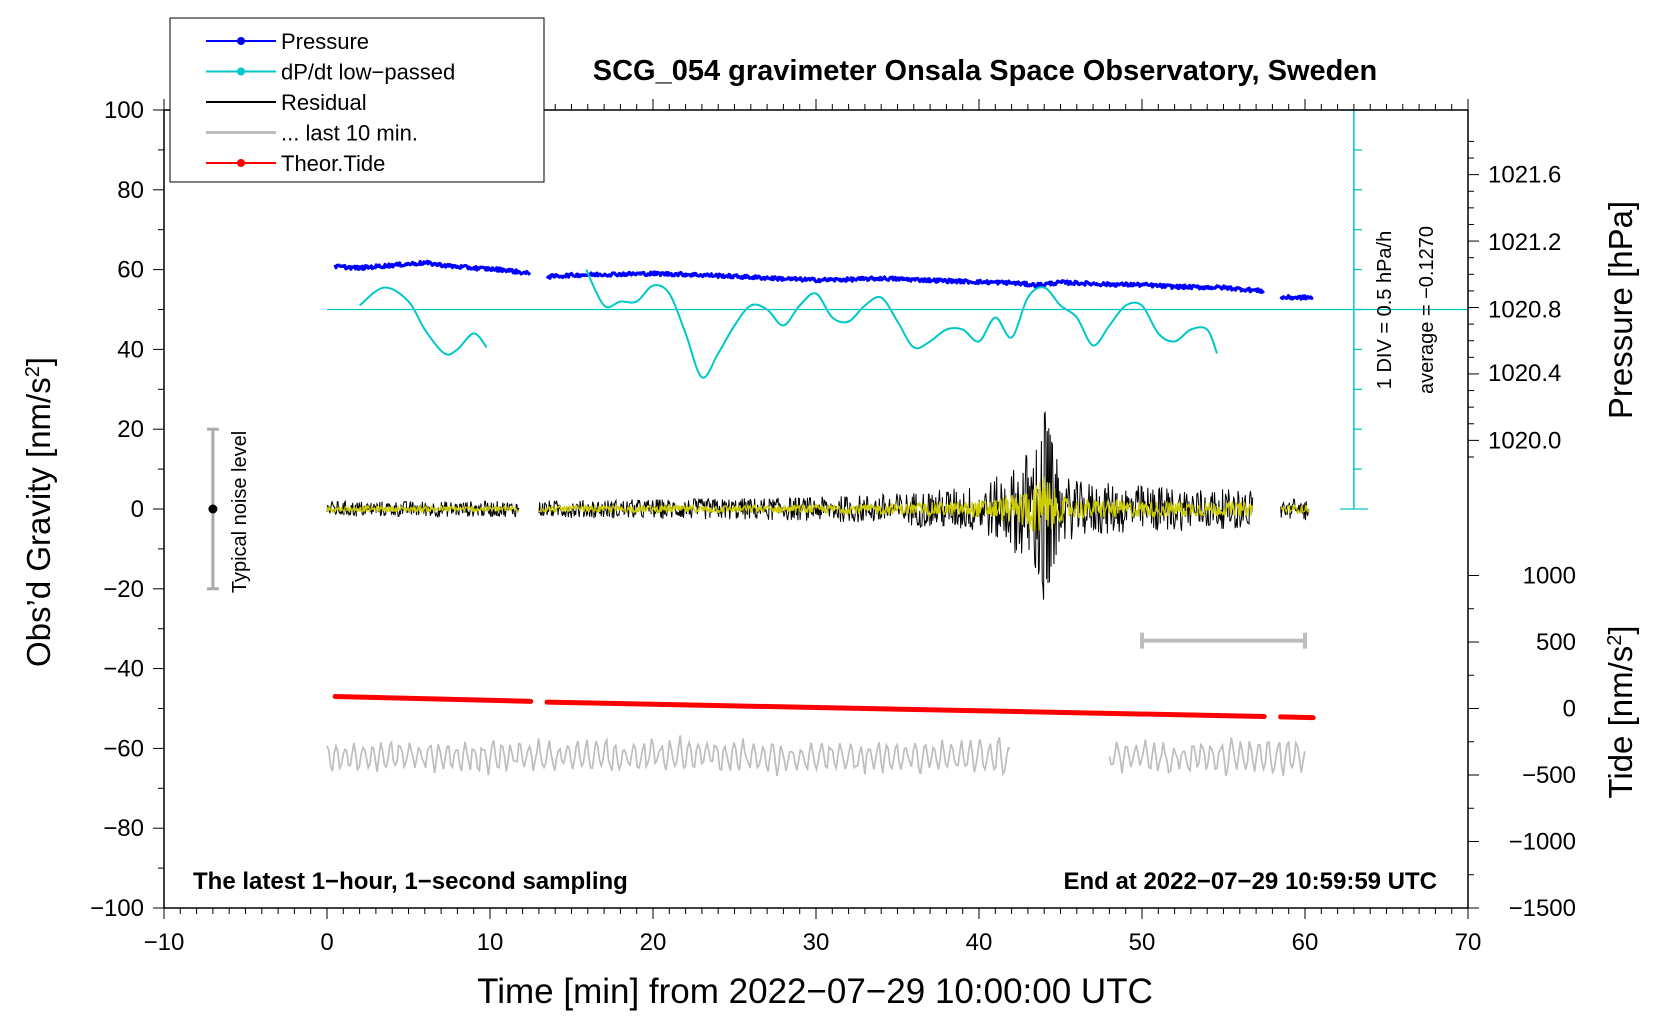 Image resolution: width=1660 pixels, height=1020 pixels. Describe the element at coordinates (1542, 841) in the screenshot. I see `tide-tick-label: −1000` at that location.